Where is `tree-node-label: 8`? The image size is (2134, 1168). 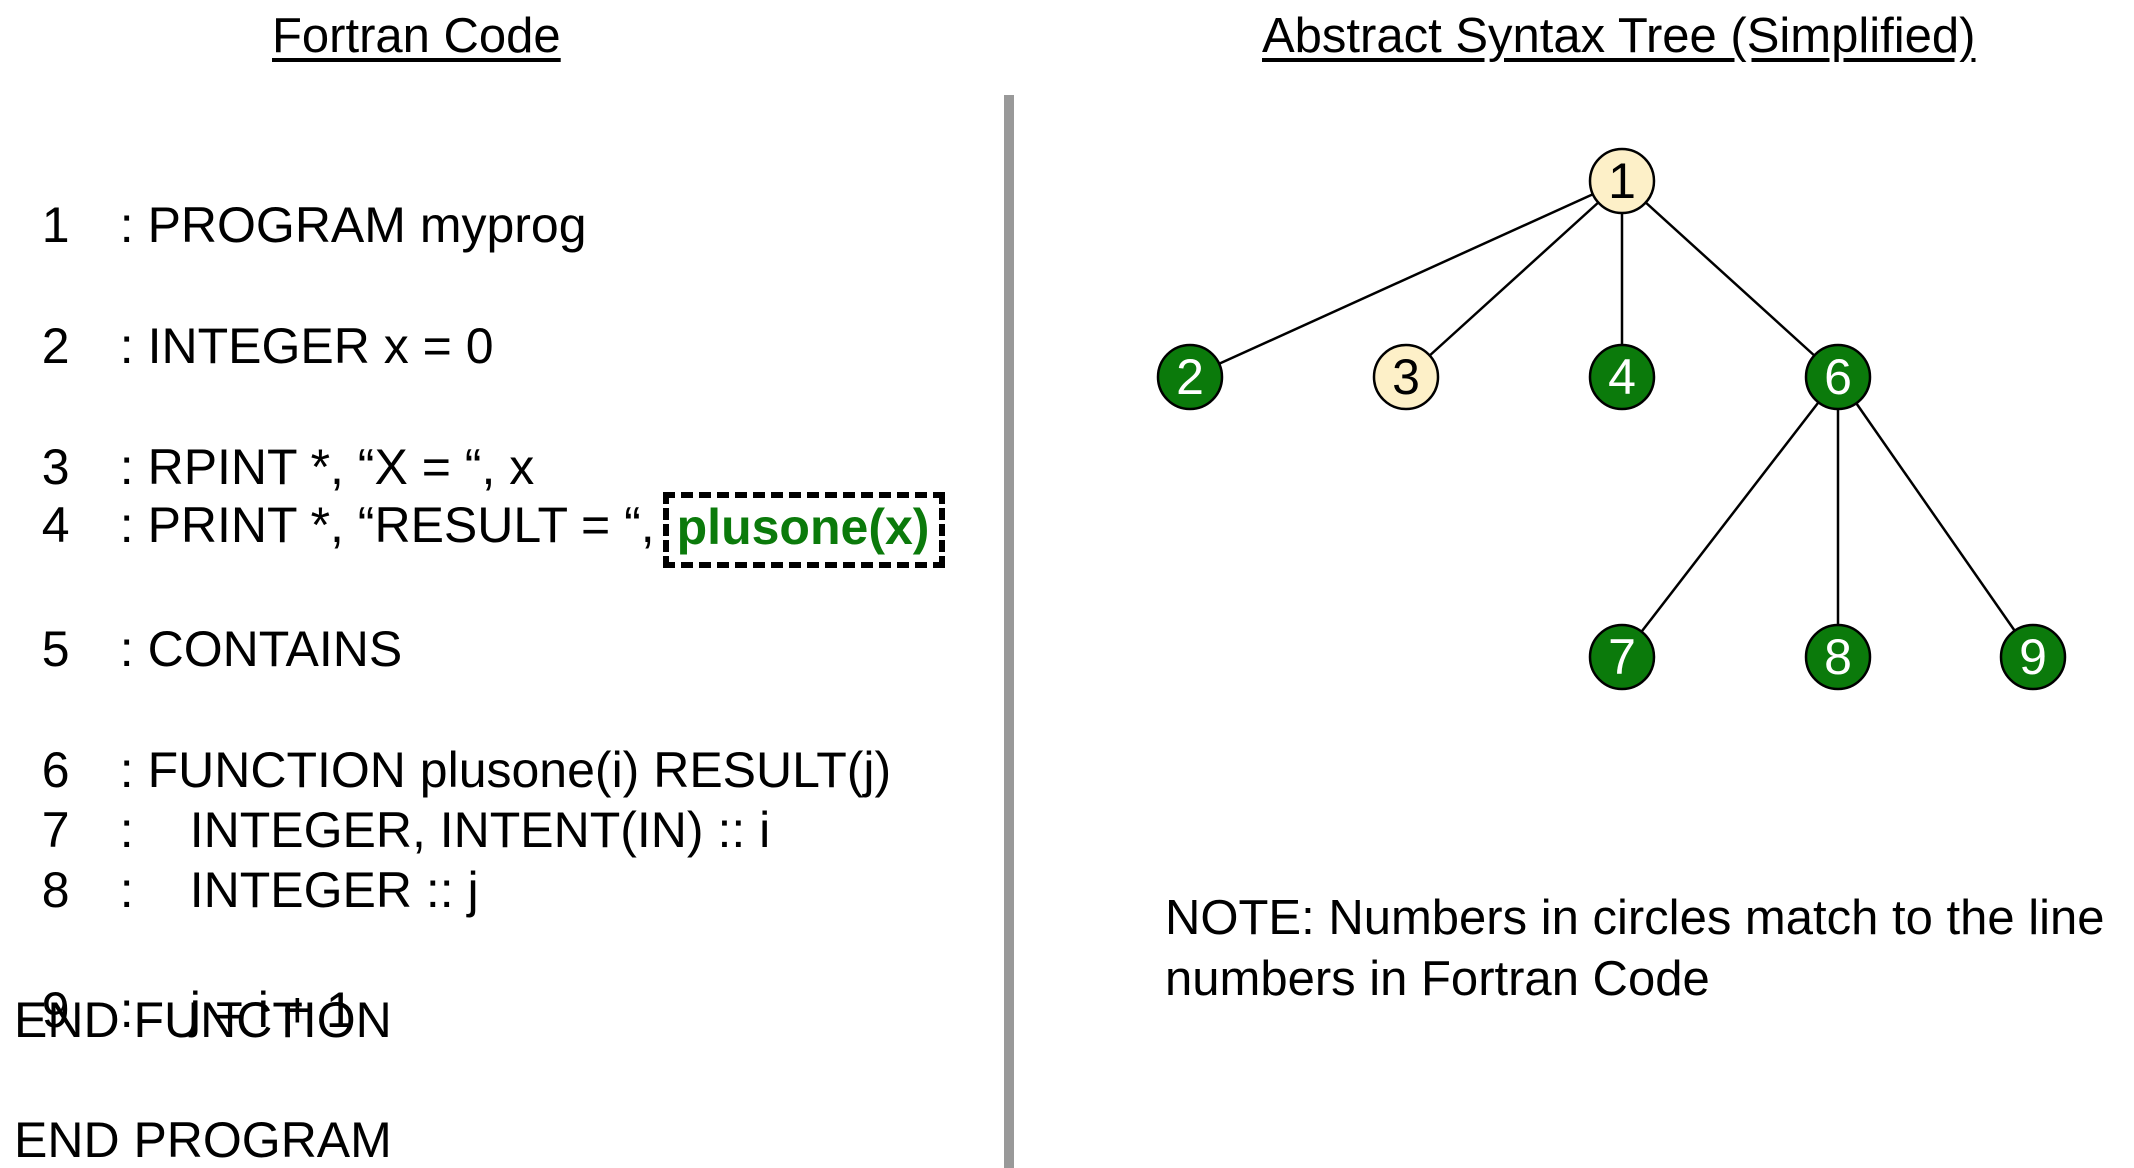 tree-node-label: 8 is located at coordinates (1838, 657).